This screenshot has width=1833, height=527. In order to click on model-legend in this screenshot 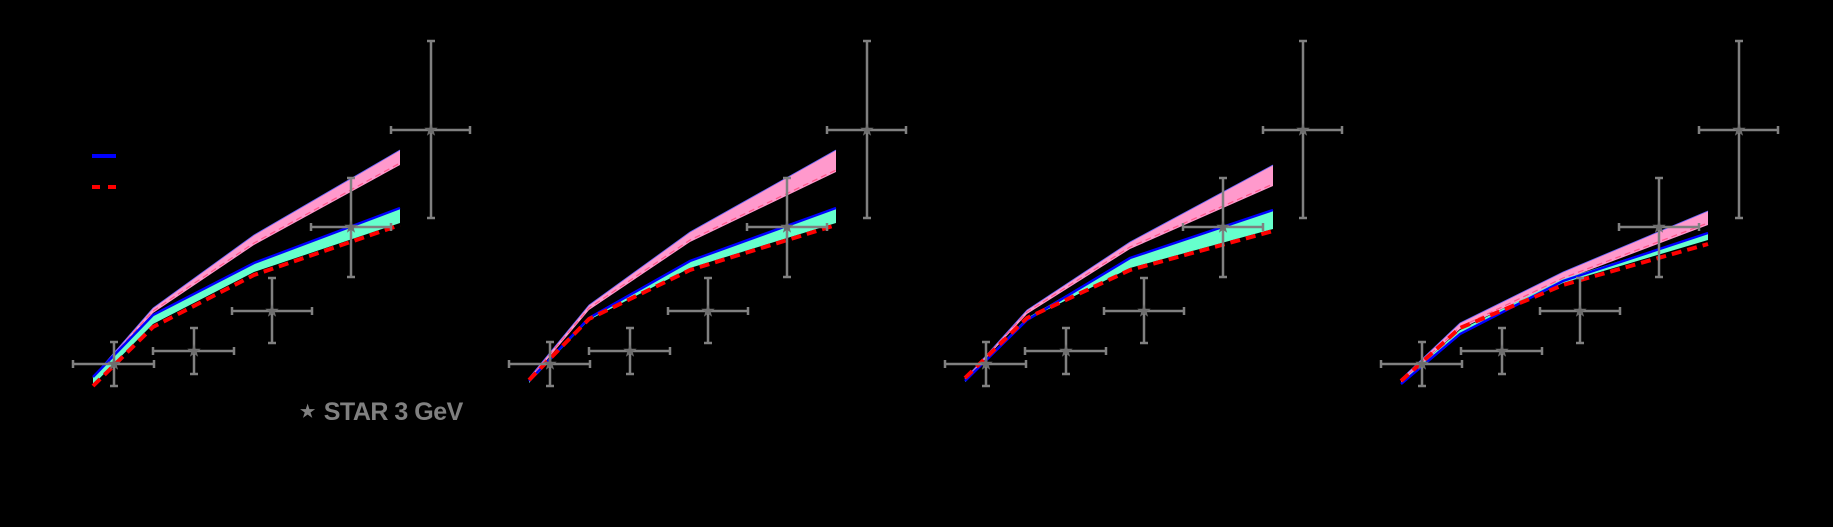, I will do `click(108, 171)`.